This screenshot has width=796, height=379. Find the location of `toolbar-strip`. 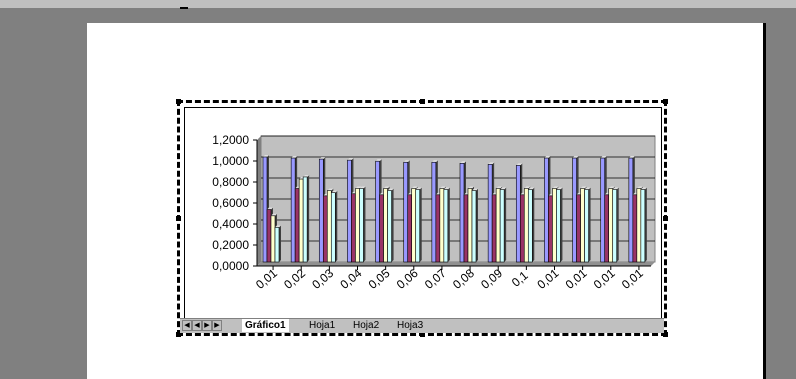

toolbar-strip is located at coordinates (398, 4).